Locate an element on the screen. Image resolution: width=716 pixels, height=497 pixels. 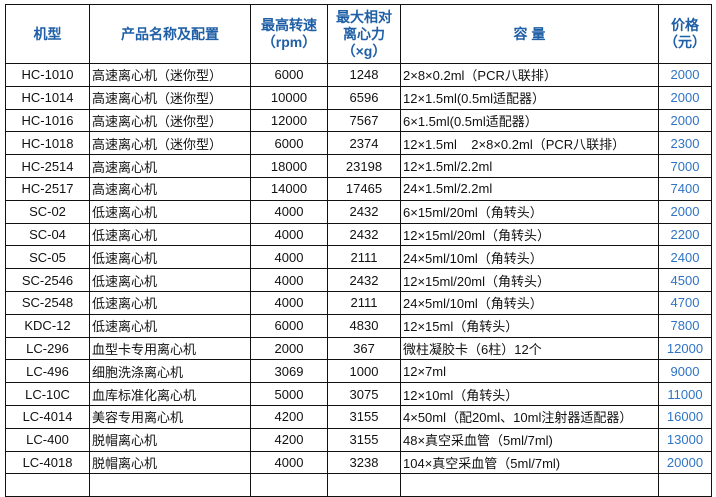
cell-model: SC-05 is located at coordinates (47, 257).